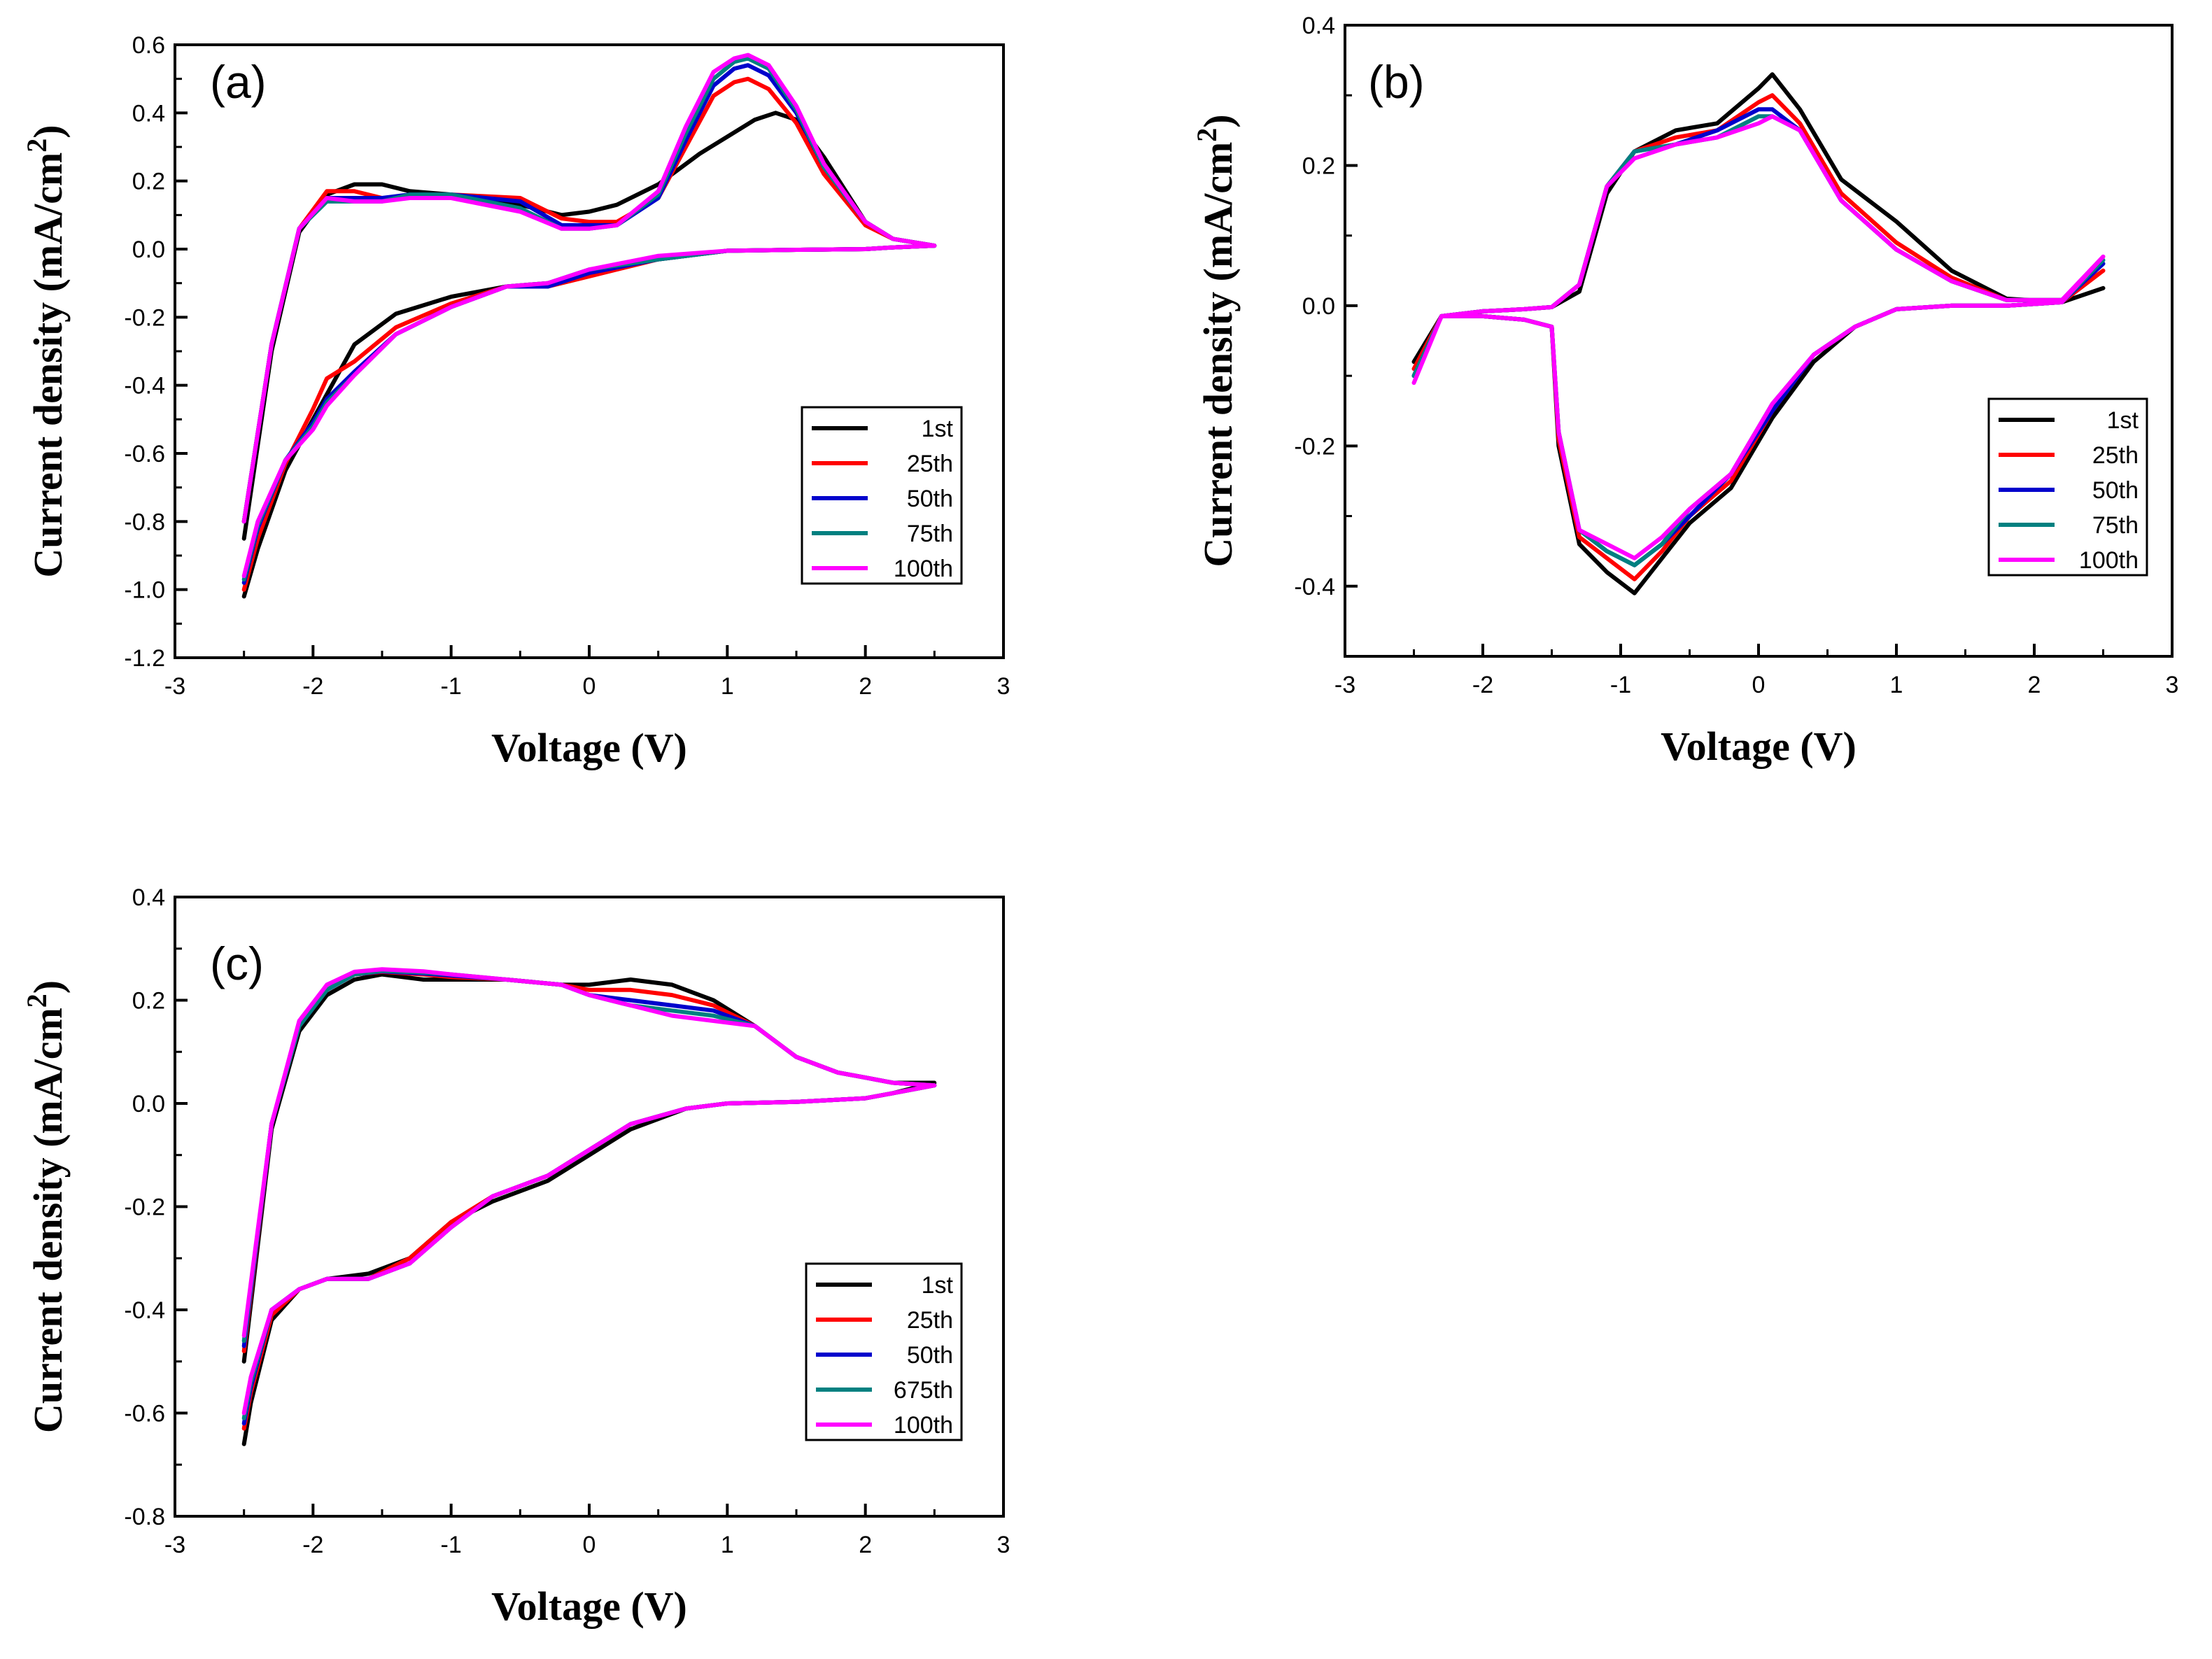 The image size is (2212, 1659). Describe the element at coordinates (239, 82) in the screenshot. I see `panel-label: (a)` at that location.